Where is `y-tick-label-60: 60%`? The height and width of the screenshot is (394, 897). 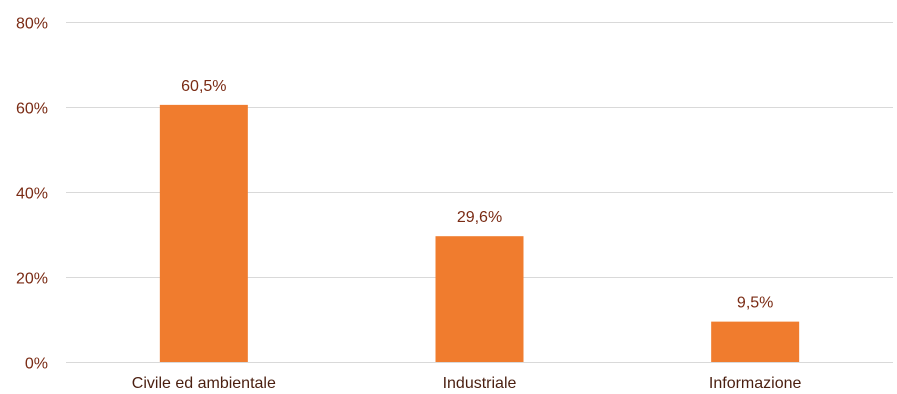 y-tick-label-60: 60% is located at coordinates (32, 109).